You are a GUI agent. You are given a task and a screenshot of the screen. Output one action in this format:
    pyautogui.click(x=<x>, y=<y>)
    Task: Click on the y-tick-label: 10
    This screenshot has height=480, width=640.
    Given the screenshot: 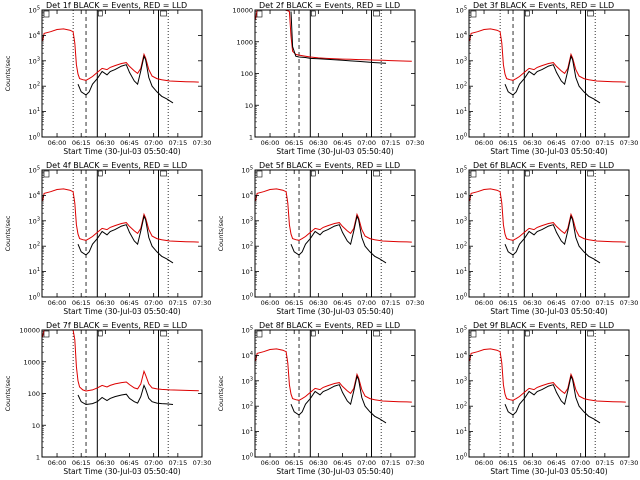 What is the action you would take?
    pyautogui.click(x=36, y=426)
    